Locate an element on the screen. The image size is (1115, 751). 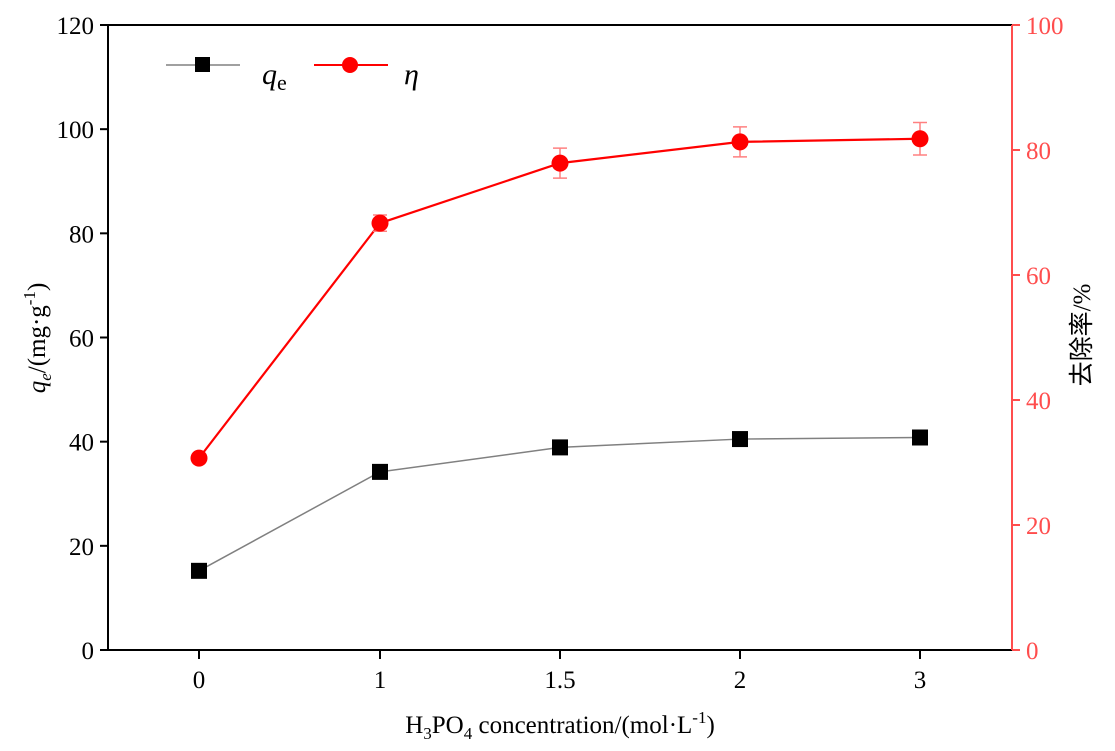
right-tick-label: 0 is located at coordinates (1032, 651).